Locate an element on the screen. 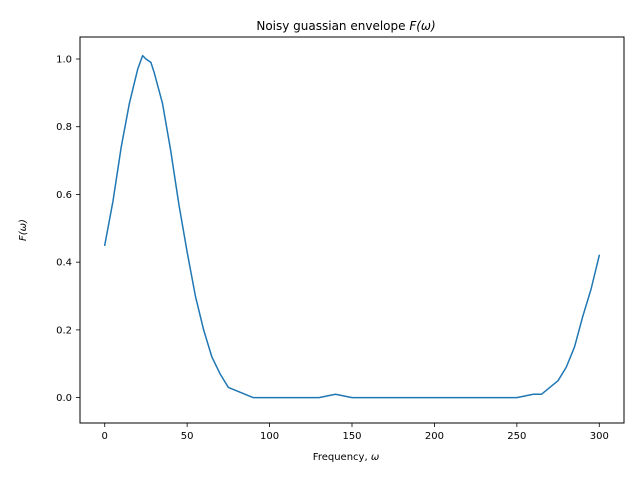  y-axis-label: F(ω) is located at coordinates (23, 230).